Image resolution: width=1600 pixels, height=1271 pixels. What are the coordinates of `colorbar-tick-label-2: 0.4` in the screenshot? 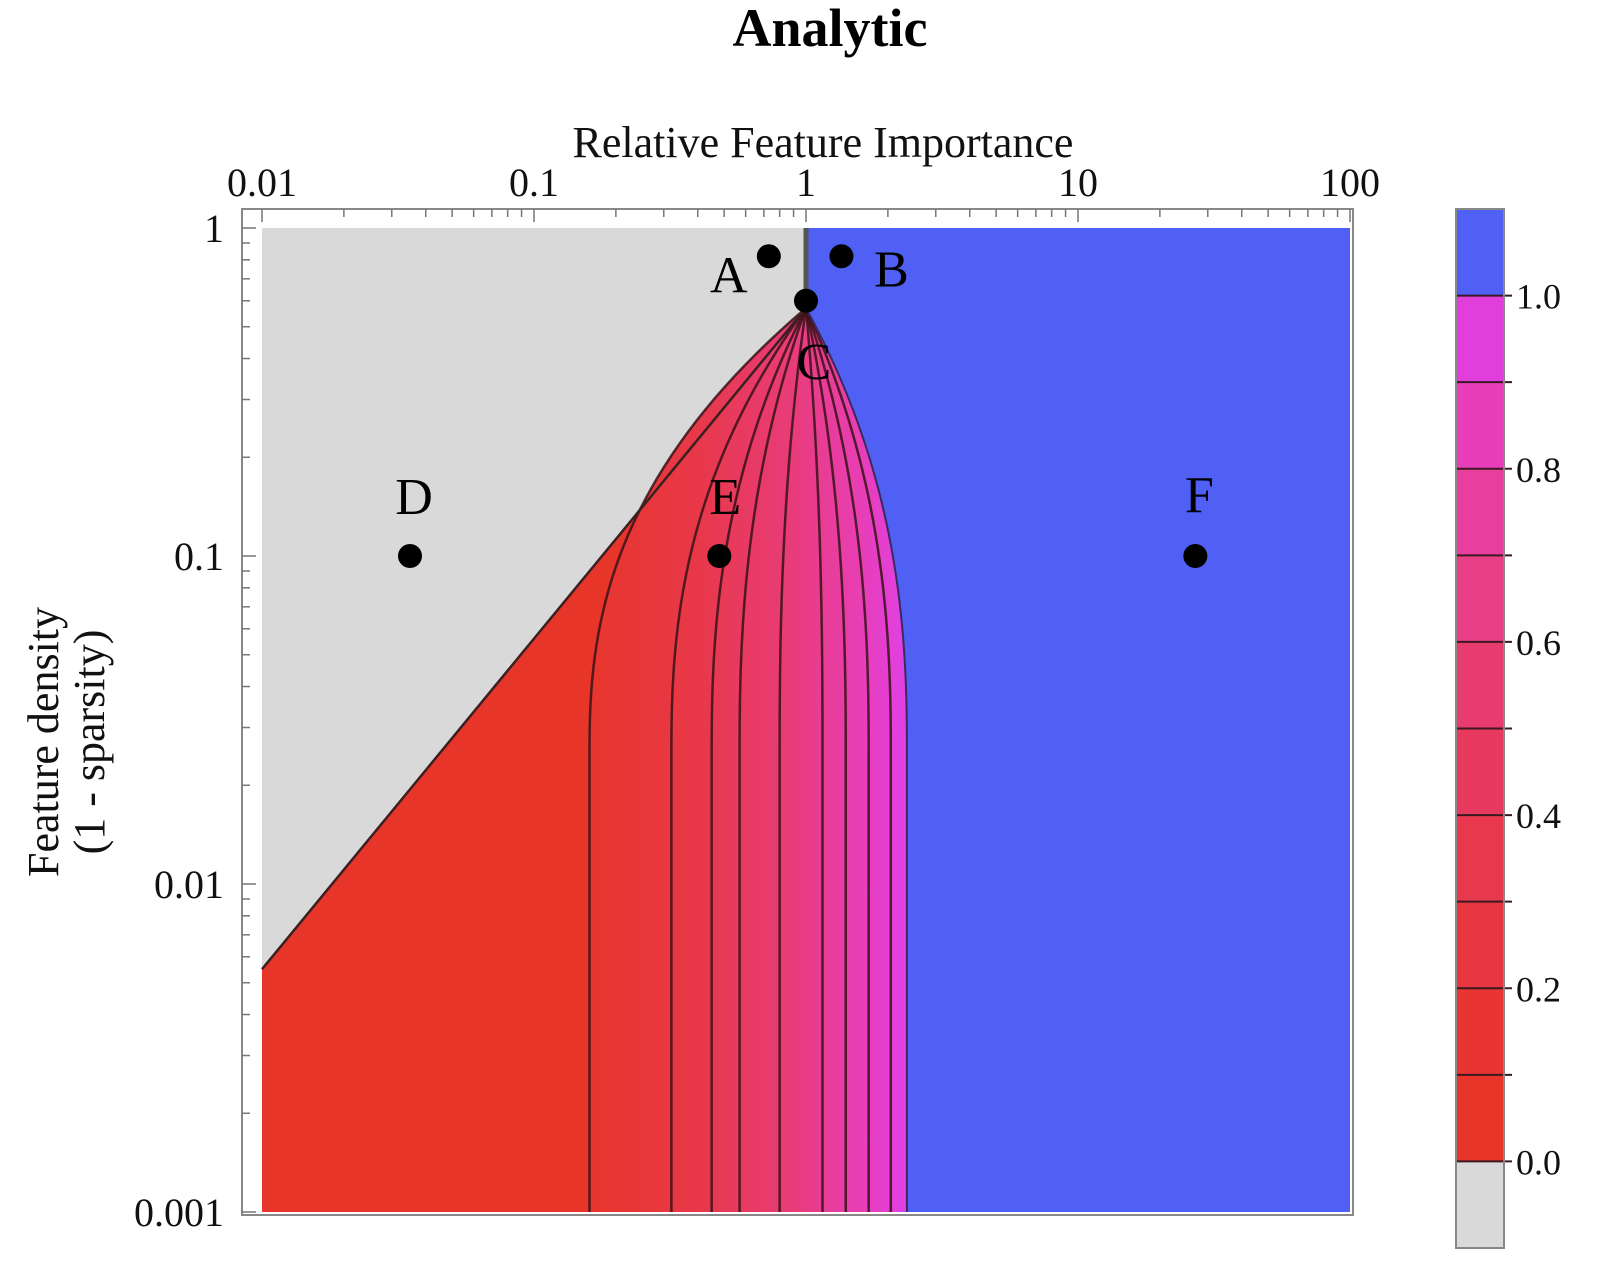 It's located at (1538, 816).